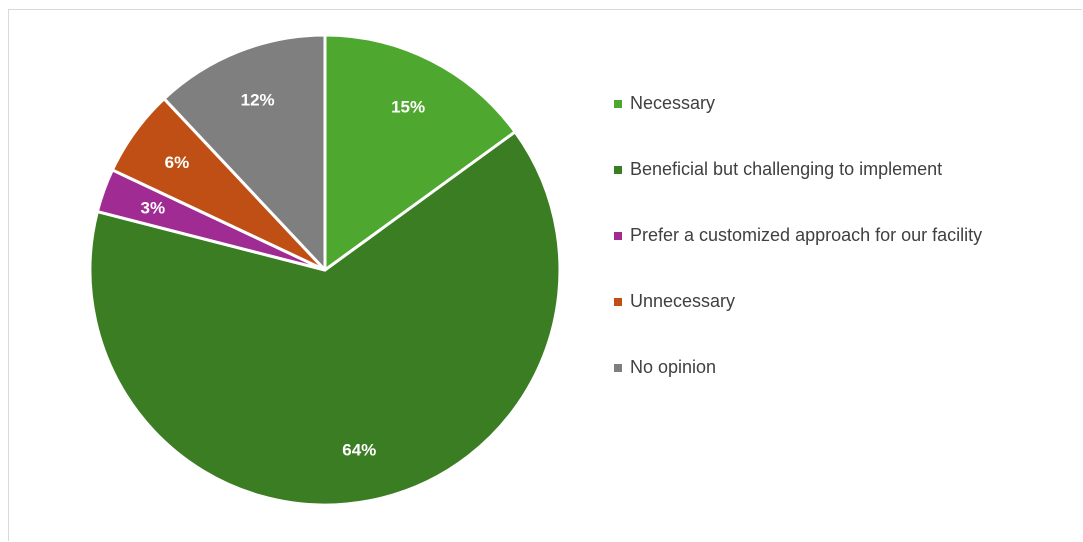 This screenshot has height=542, width=1083. Describe the element at coordinates (618, 170) in the screenshot. I see `legend-swatch-beneficial` at that location.